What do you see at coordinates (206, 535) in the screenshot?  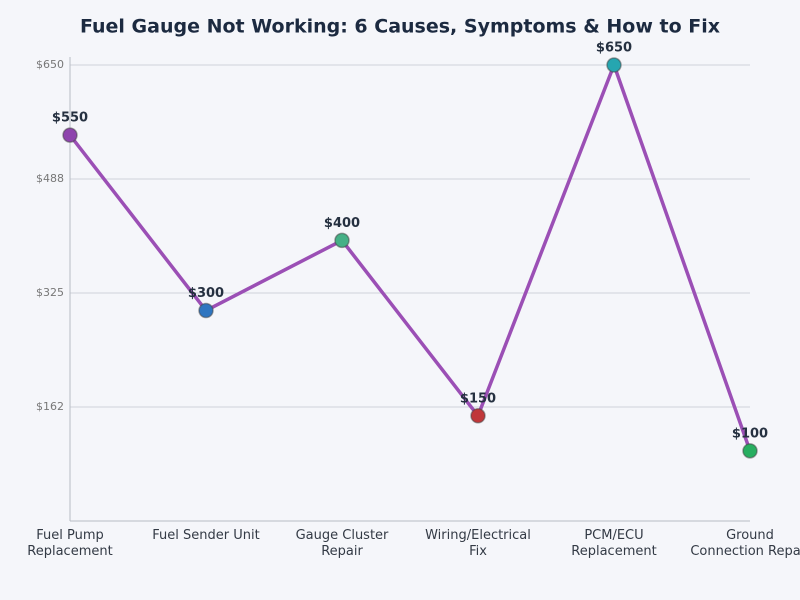 I see `x-tick-label: Fuel Sender Unit` at bounding box center [206, 535].